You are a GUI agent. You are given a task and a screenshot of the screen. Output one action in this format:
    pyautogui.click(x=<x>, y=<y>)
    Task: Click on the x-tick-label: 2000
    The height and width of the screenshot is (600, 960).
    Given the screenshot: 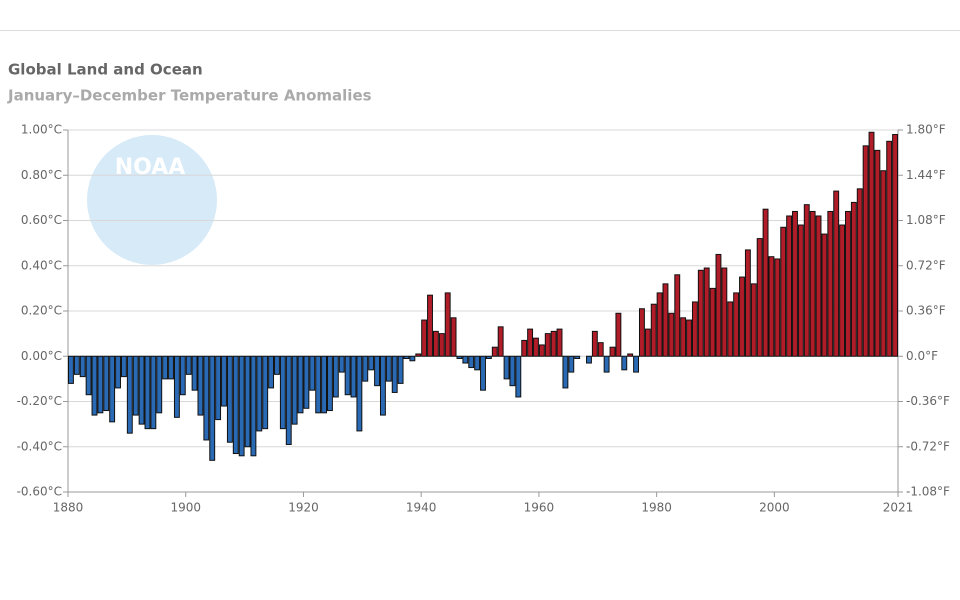 What is the action you would take?
    pyautogui.click(x=774, y=508)
    